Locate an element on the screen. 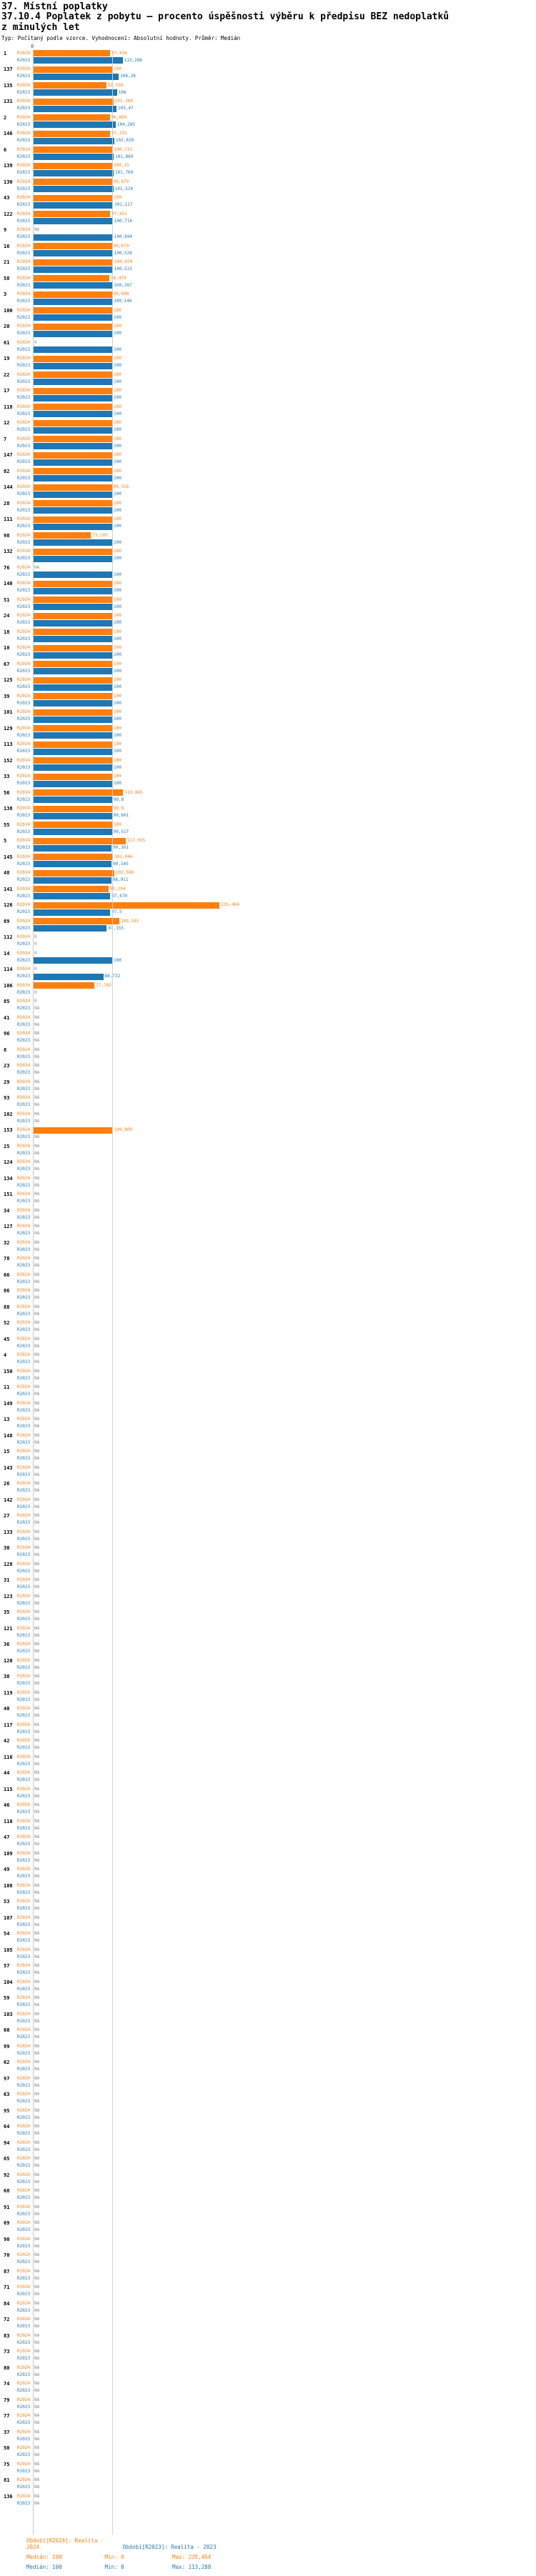  chart-row: 145 R2024 101,046 R2023 99,145 is located at coordinates (268, 862).